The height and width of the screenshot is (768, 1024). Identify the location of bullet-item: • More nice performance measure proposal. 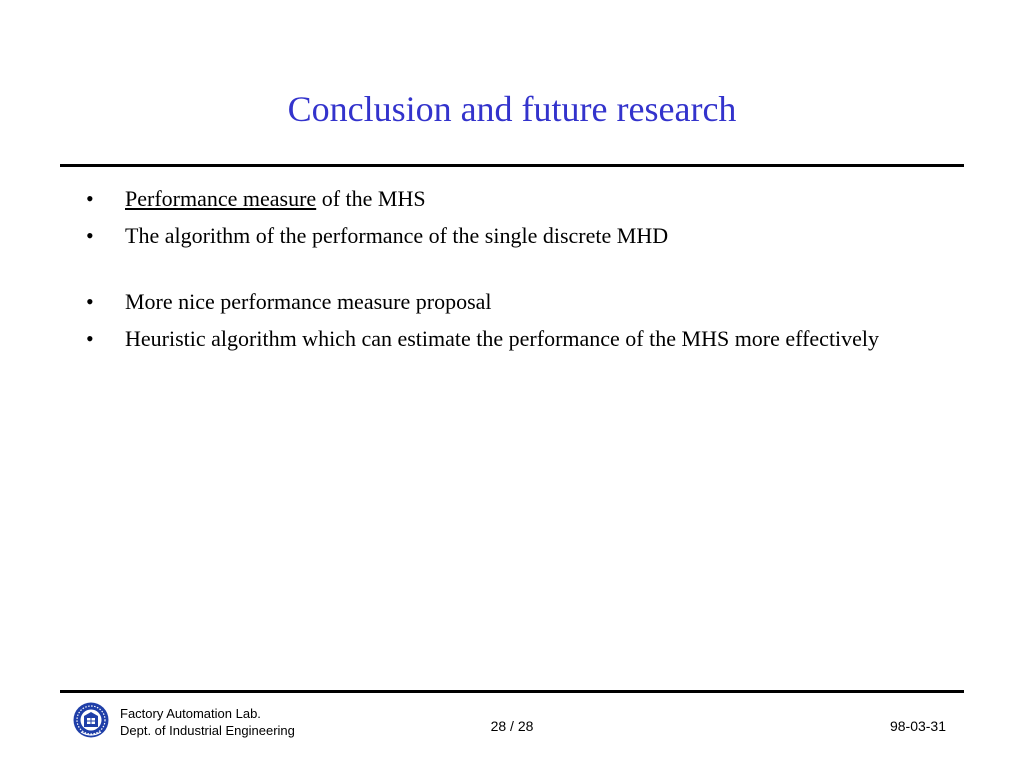
(506, 302).